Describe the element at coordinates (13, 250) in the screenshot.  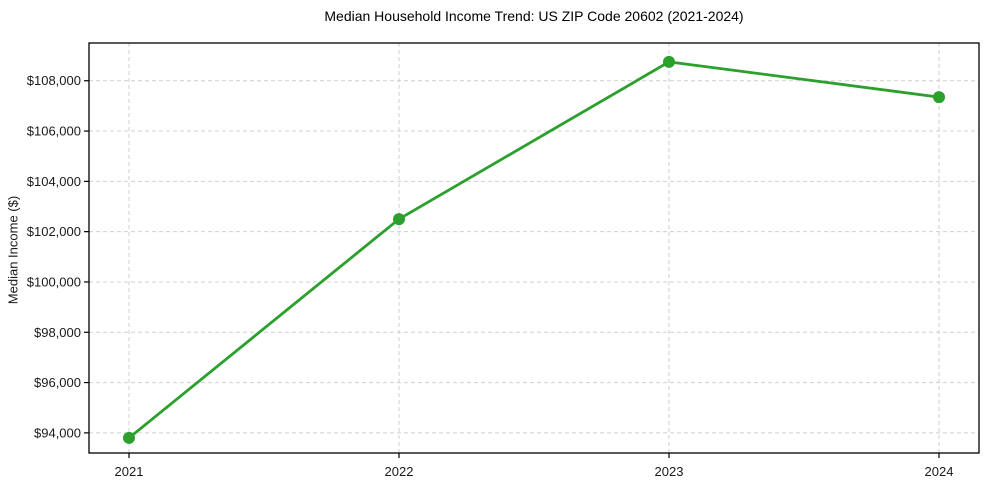
I see `y-axis-title: Median Income ($)` at that location.